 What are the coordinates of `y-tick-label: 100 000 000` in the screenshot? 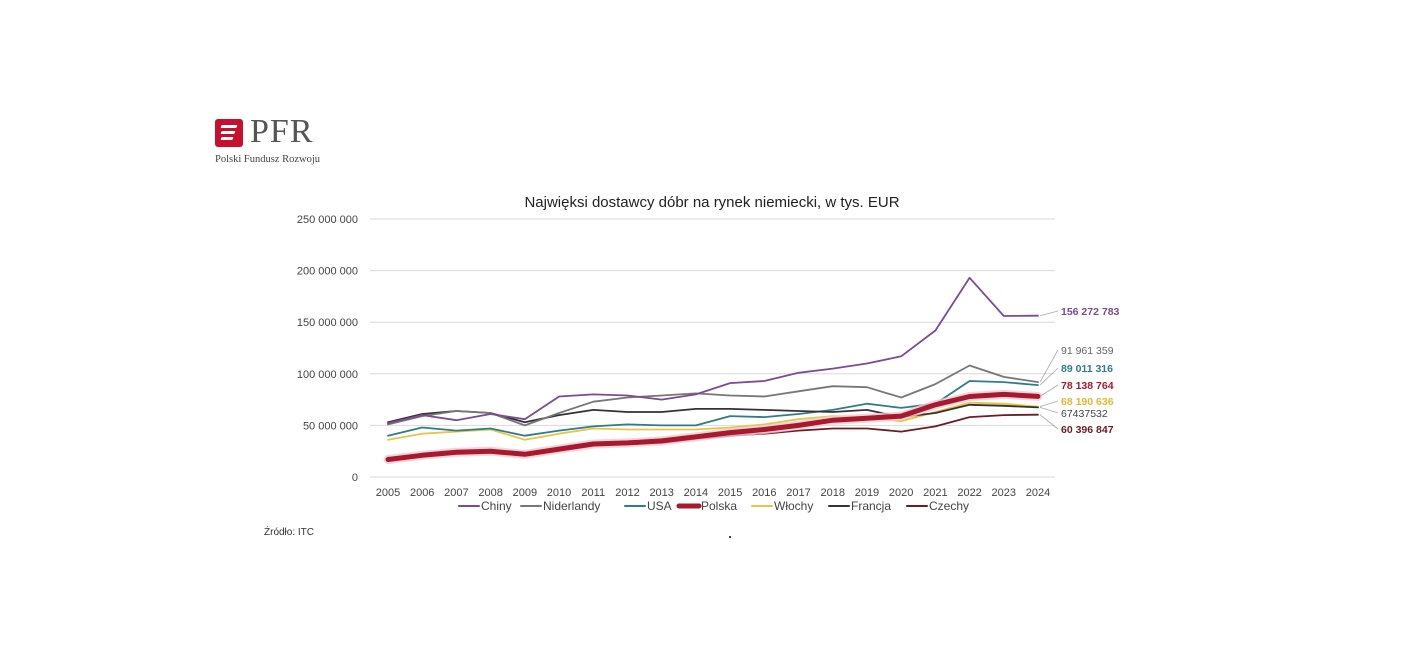 It's located at (327, 375).